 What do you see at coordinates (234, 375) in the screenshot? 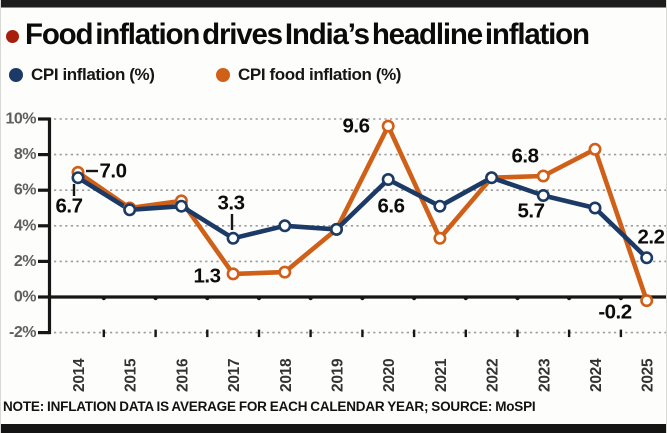
I see `x-year-label: 2017` at bounding box center [234, 375].